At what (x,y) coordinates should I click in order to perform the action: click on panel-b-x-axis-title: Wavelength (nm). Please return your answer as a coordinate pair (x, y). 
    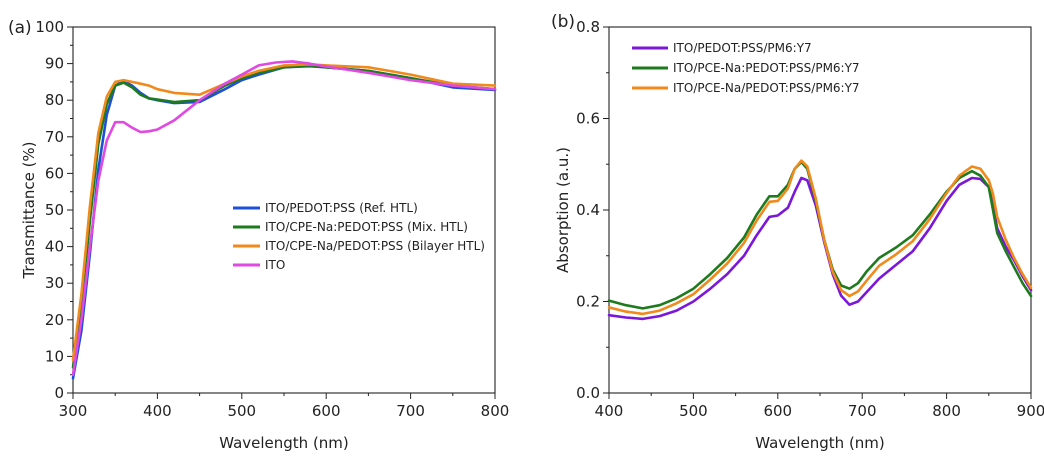
    Looking at the image, I should click on (820, 443).